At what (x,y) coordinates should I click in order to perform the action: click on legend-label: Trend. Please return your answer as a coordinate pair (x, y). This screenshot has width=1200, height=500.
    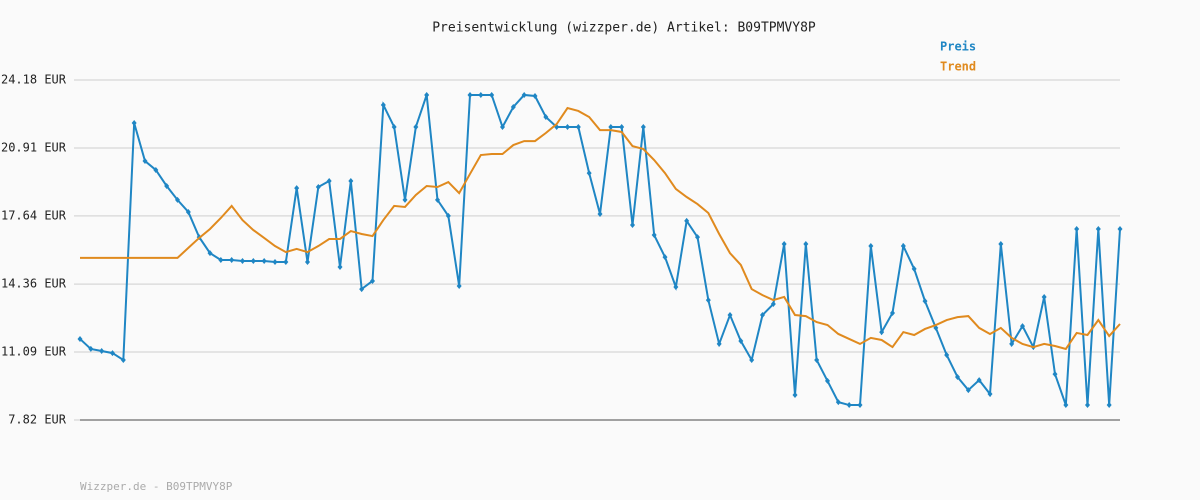
    Looking at the image, I should click on (958, 67).